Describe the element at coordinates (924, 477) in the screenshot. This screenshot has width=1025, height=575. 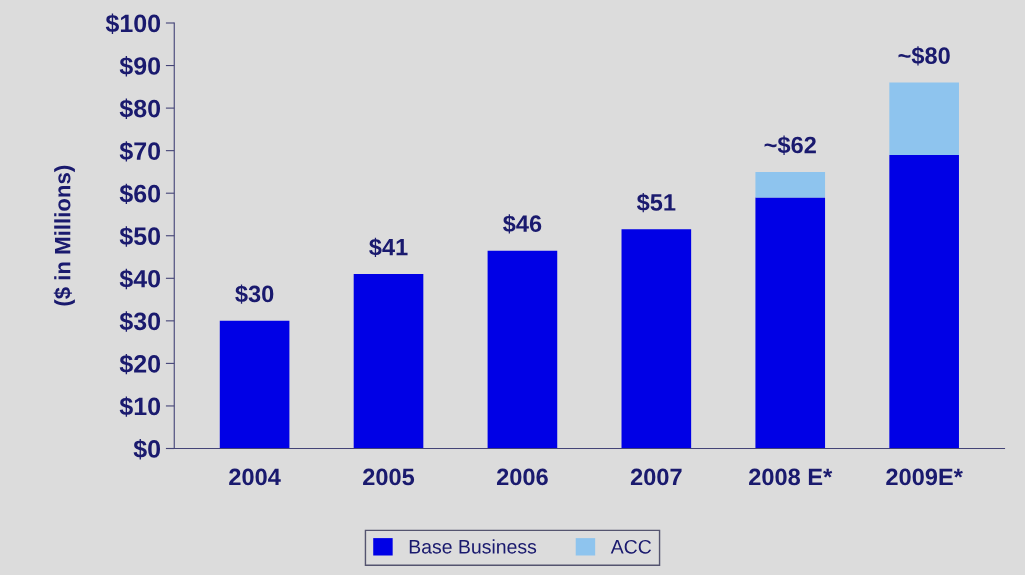
I see `x-tick-label: 2009E*` at that location.